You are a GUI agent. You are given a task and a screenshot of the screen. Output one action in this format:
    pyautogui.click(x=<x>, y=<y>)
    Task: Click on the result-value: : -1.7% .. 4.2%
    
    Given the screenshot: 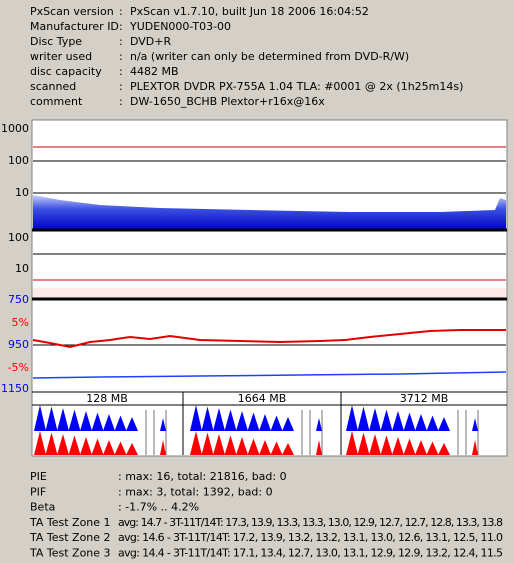 What is the action you would take?
    pyautogui.click(x=158, y=507)
    